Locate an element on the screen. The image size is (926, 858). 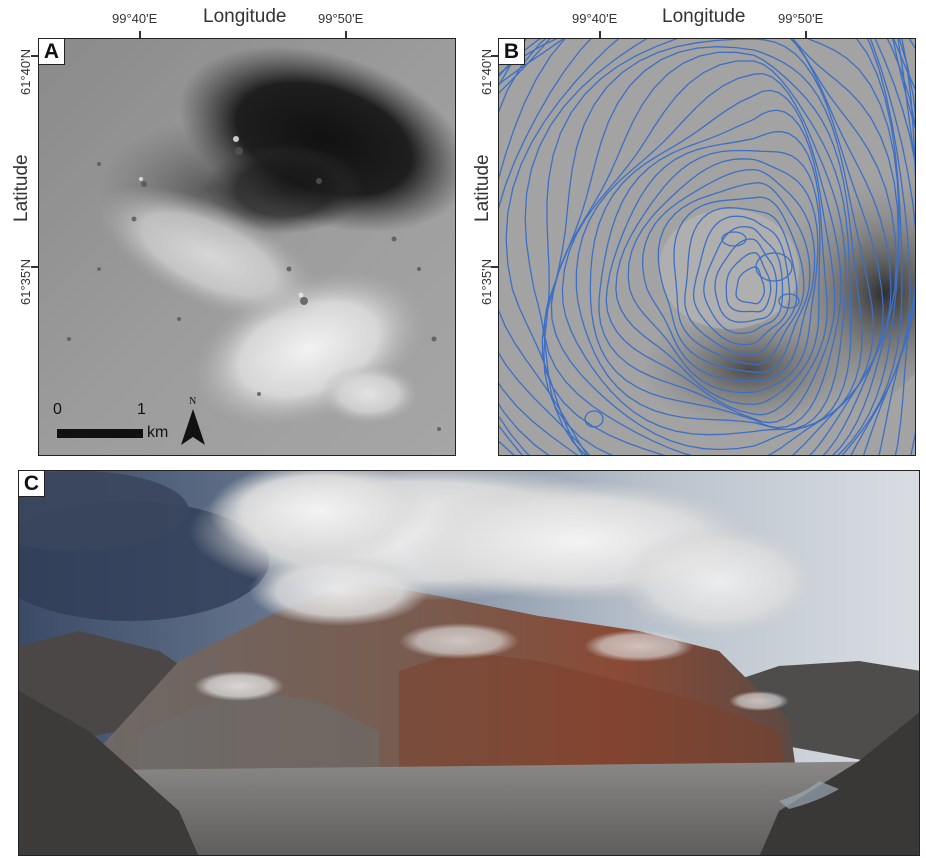
north-arrow-label: N is located at coordinates (193, 401).